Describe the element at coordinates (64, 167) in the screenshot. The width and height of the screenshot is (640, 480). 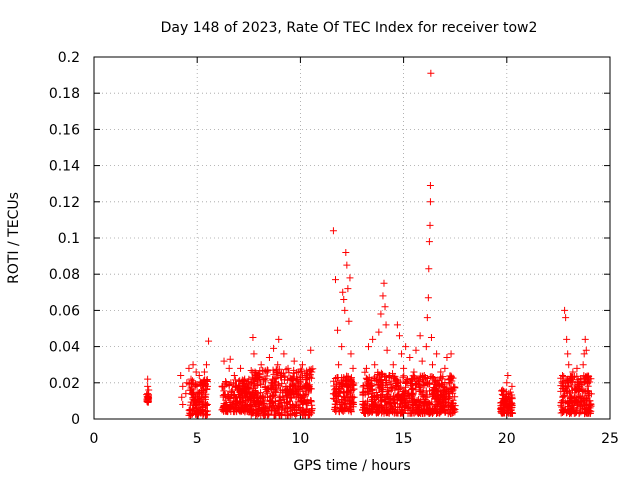
I see `y-tick-label: 0.14` at that location.